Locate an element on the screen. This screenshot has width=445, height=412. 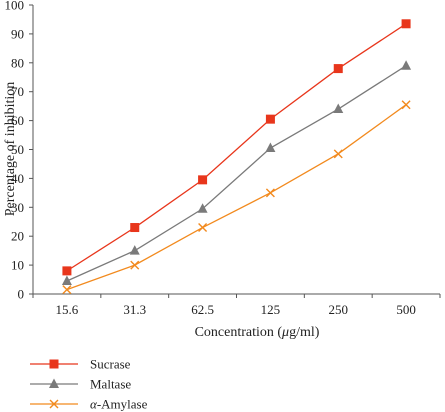
x-tick-label: 62.5 is located at coordinates (202, 309).